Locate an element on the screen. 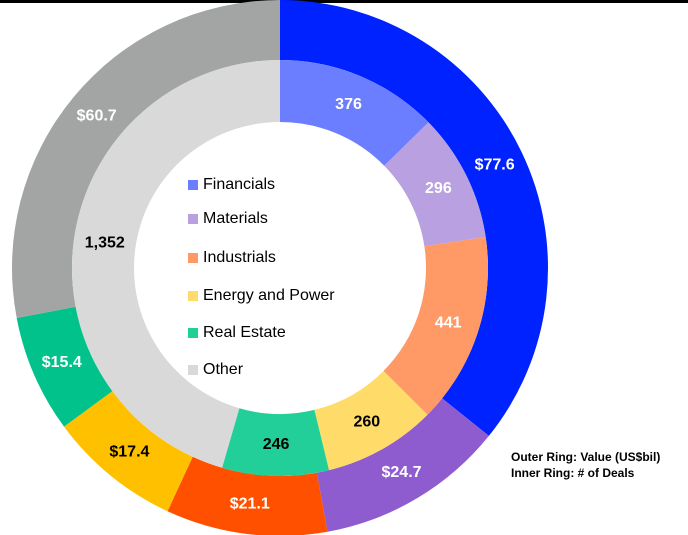 This screenshot has width=688, height=535. data-label: 296 is located at coordinates (438, 188).